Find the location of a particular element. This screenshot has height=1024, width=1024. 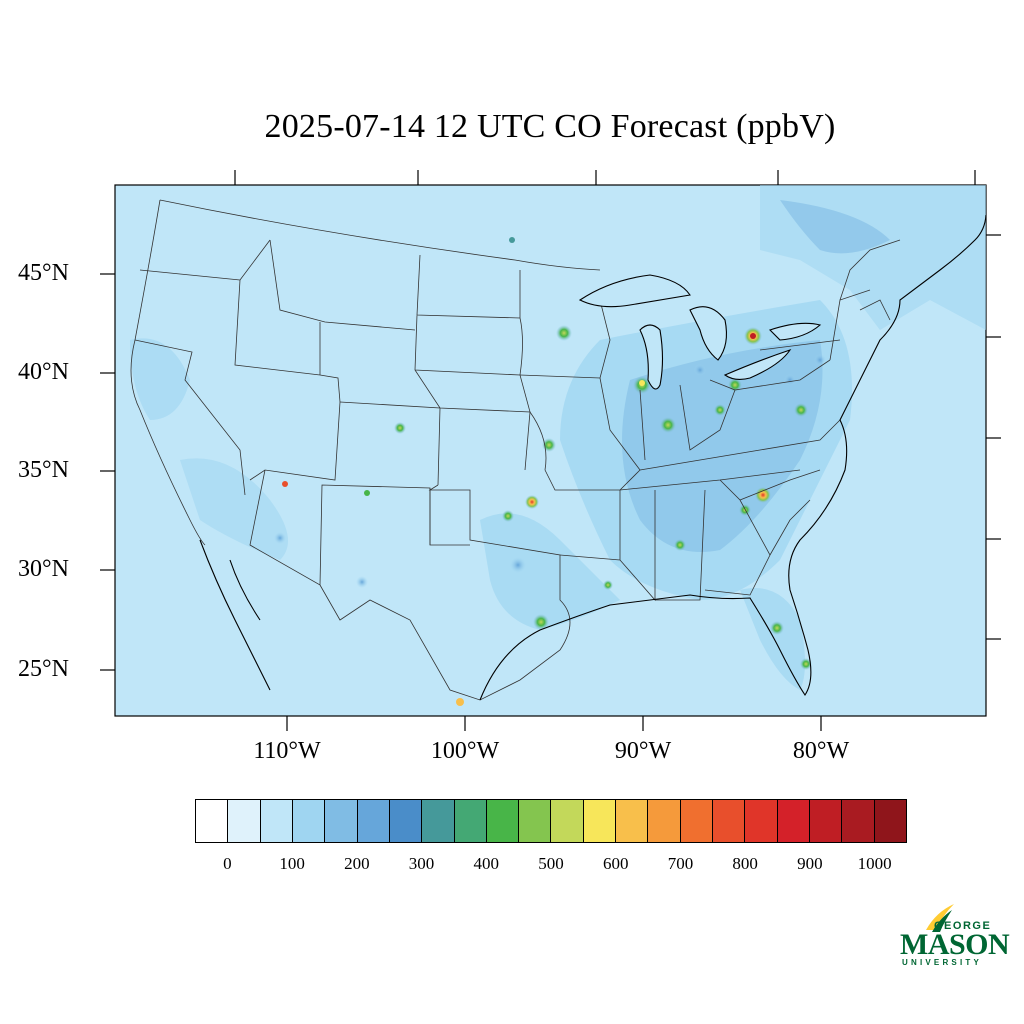

hotspot-st-louis is located at coordinates (549, 445).